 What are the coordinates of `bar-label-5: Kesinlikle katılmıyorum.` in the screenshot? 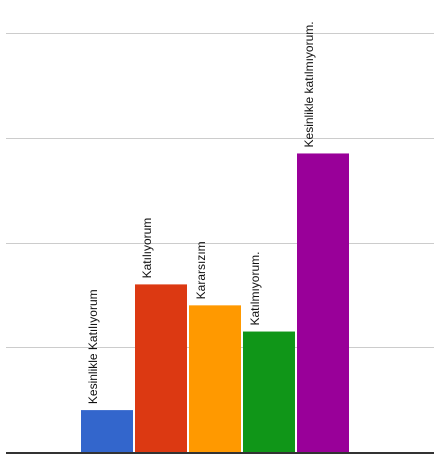 It's located at (309, 84).